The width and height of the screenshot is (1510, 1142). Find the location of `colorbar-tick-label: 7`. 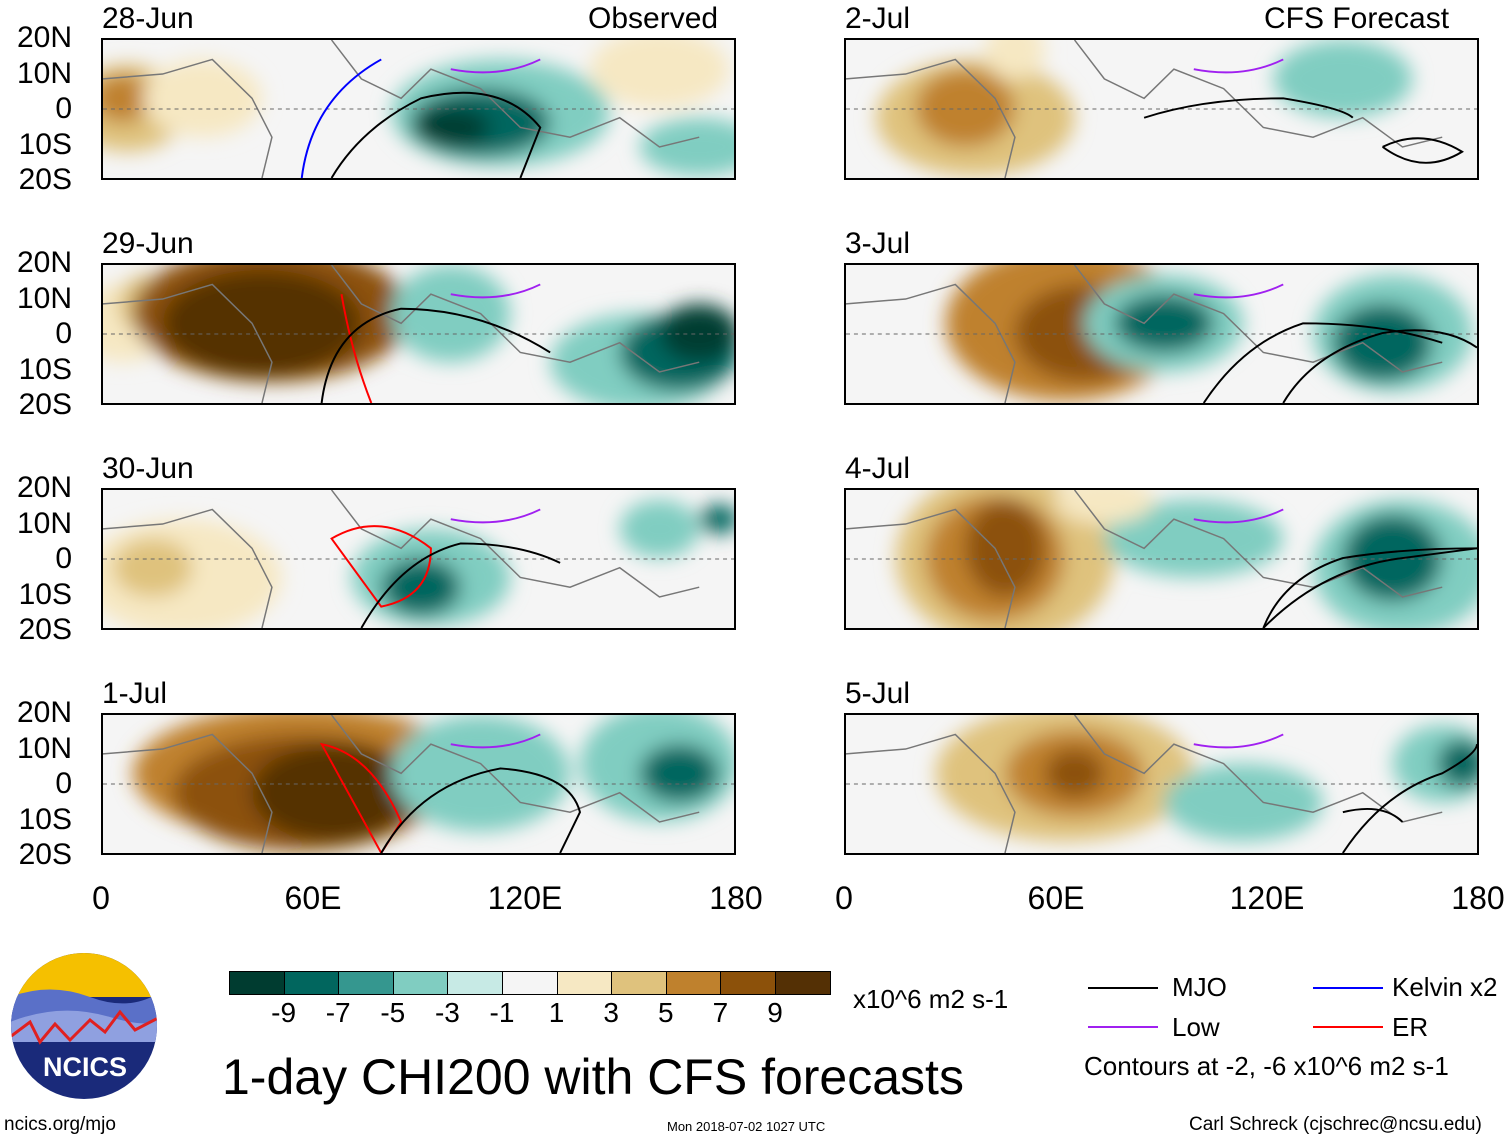

colorbar-tick-label: 7 is located at coordinates (720, 1012).